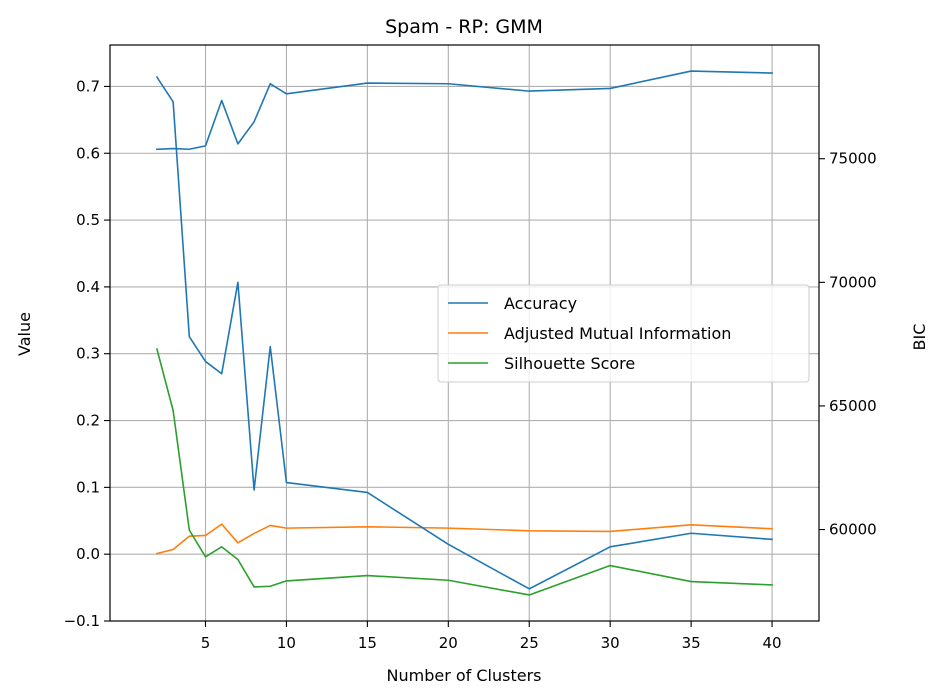 The height and width of the screenshot is (700, 943). What do you see at coordinates (919, 337) in the screenshot?
I see `y2-axis-label: BIC` at bounding box center [919, 337].